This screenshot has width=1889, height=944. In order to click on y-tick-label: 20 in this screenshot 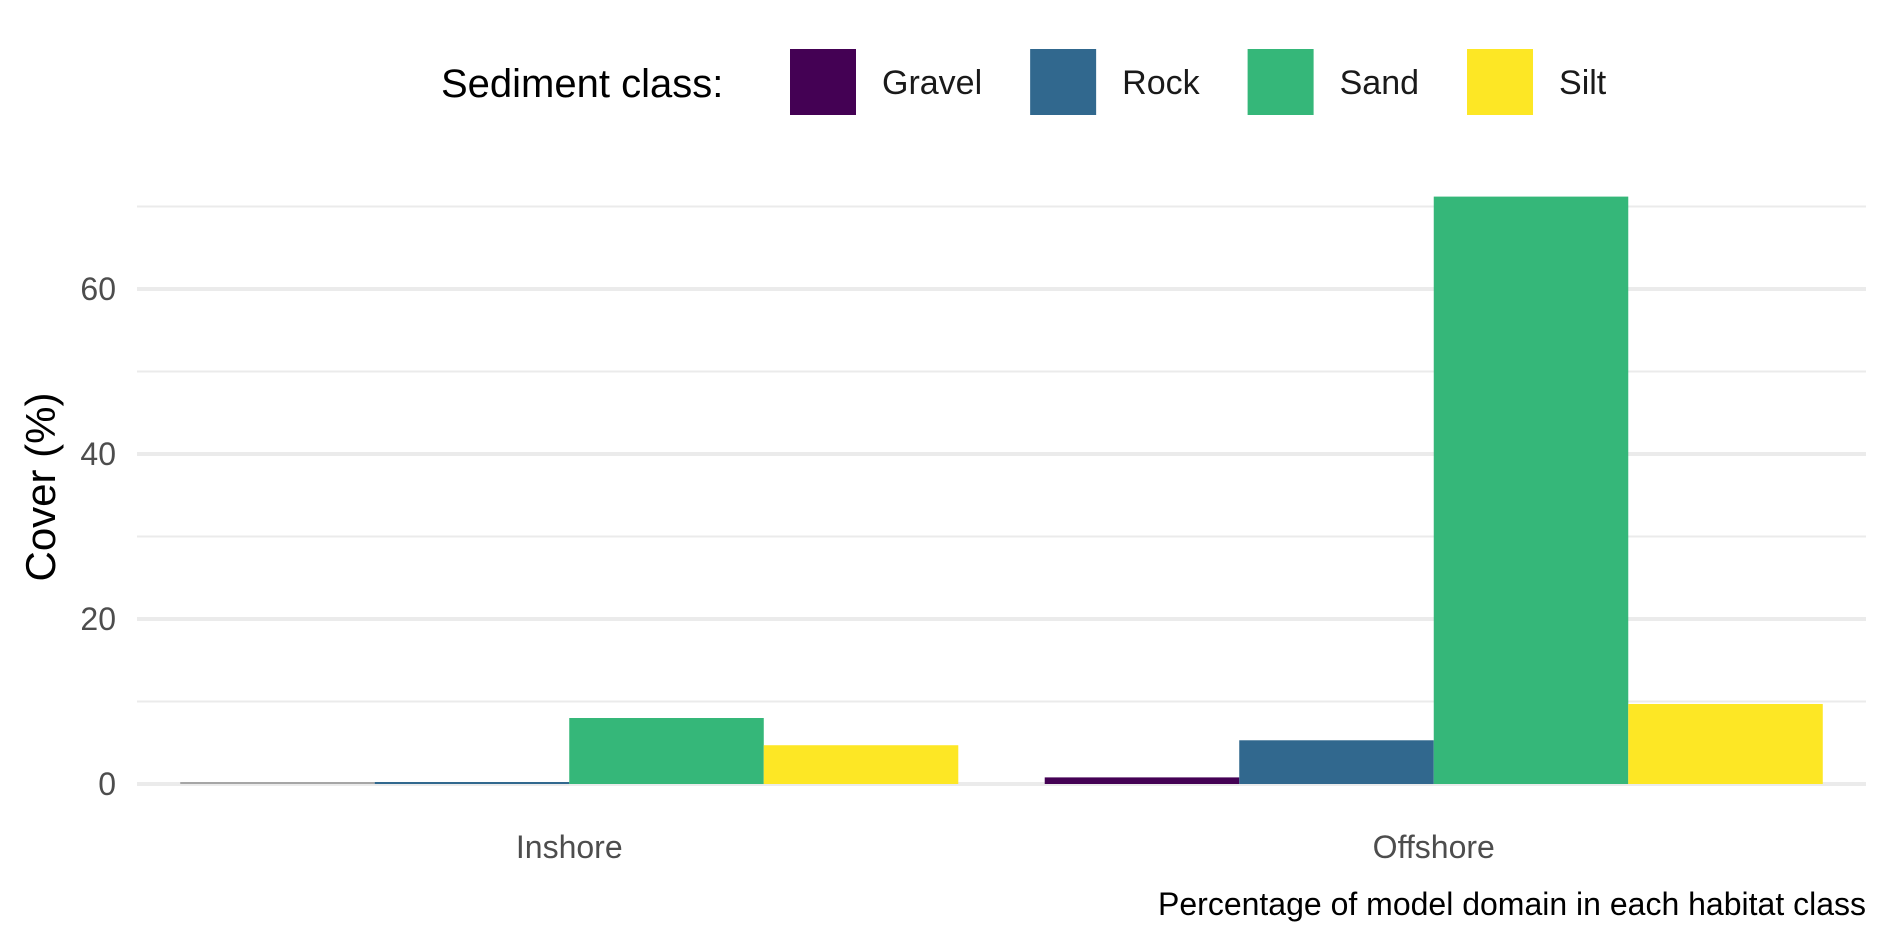, I will do `click(98, 619)`.